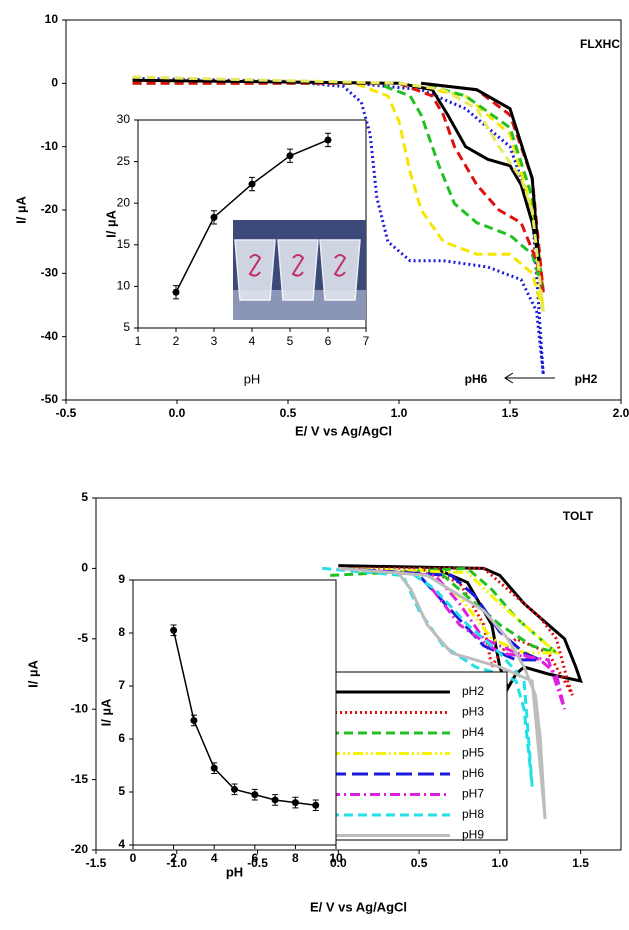 The height and width of the screenshot is (930, 629). What do you see at coordinates (290, 341) in the screenshot?
I see `x-tick-label: 5` at bounding box center [290, 341].